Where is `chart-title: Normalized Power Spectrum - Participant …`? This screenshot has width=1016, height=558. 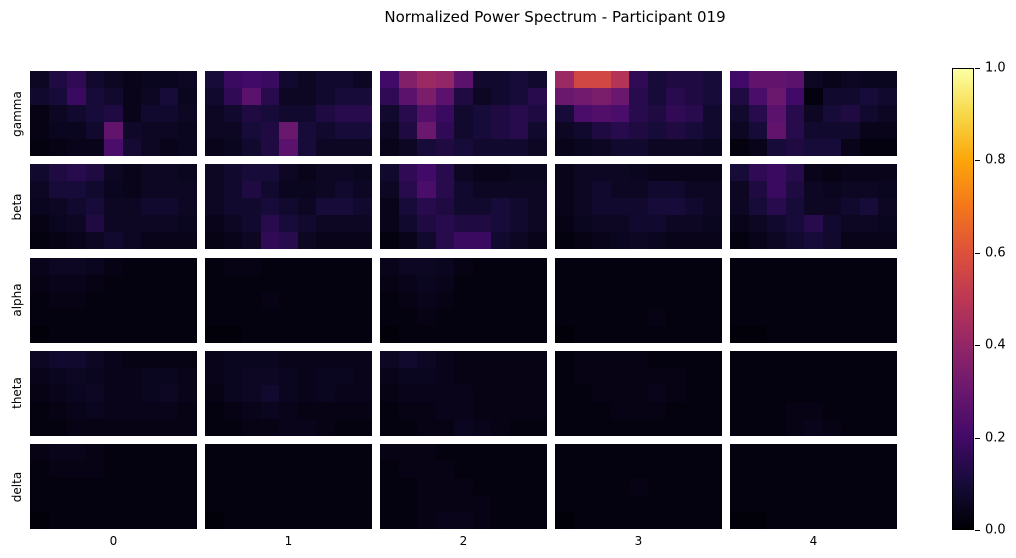 chart-title: Normalized Power Spectrum - Participant … is located at coordinates (555, 17).